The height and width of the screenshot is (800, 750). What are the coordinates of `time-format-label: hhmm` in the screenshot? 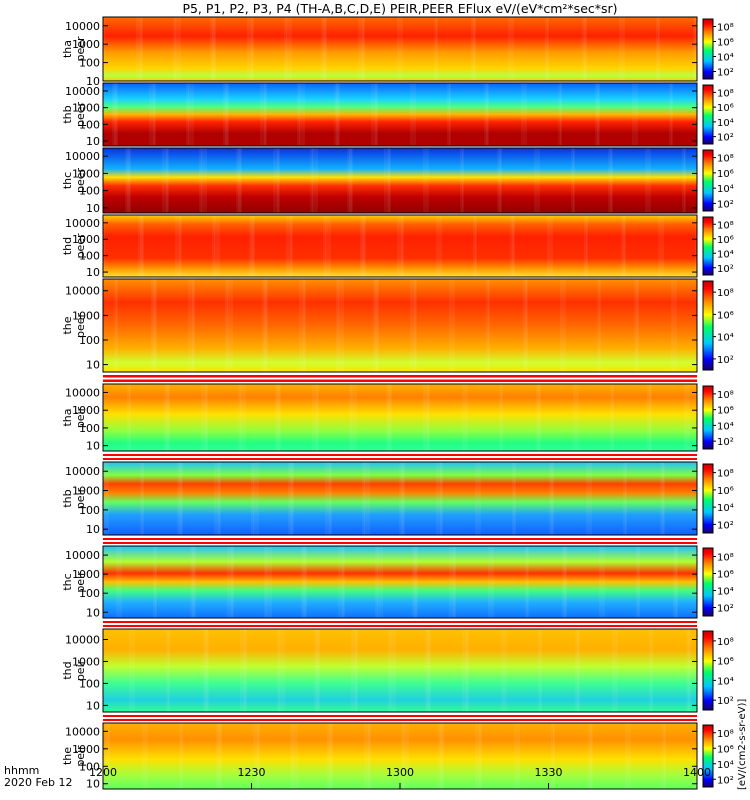 It's located at (22, 770).